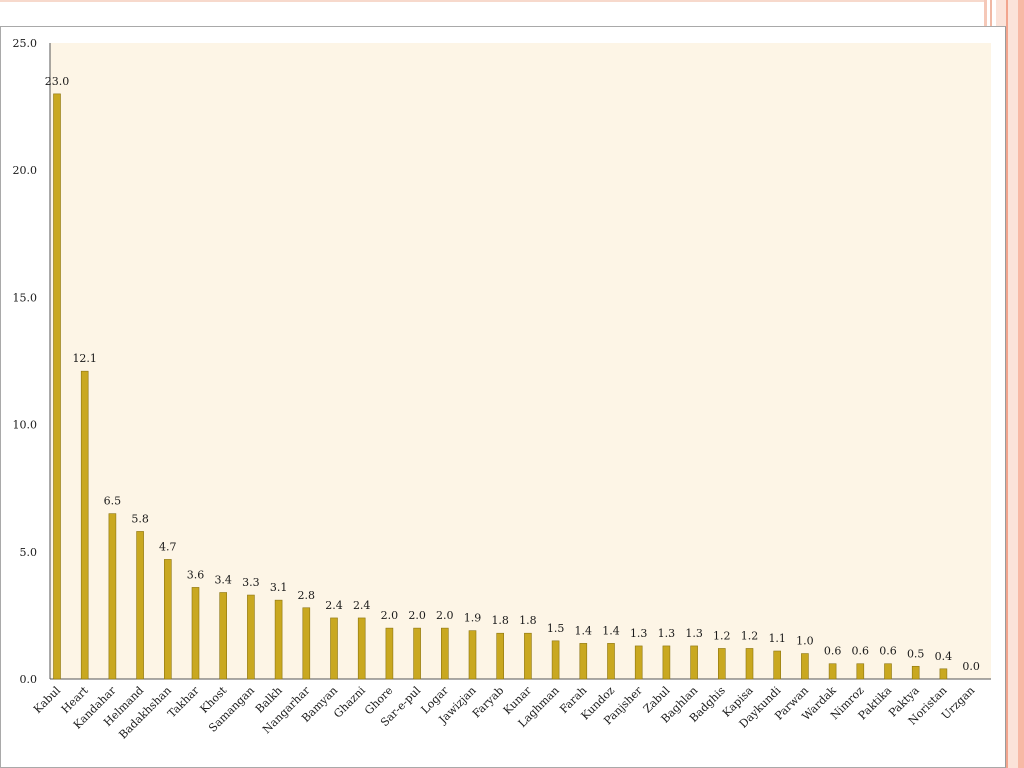 This screenshot has width=1024, height=768. Describe the element at coordinates (47, 700) in the screenshot. I see `category-label: Kabul` at that location.